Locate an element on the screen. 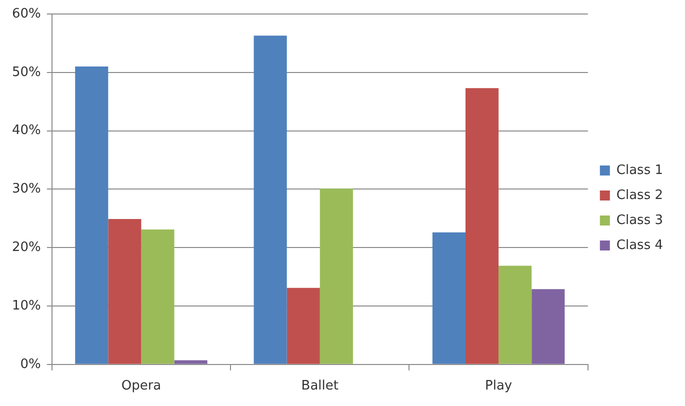 The height and width of the screenshot is (406, 685). y-tick-label: 60% is located at coordinates (26, 14).